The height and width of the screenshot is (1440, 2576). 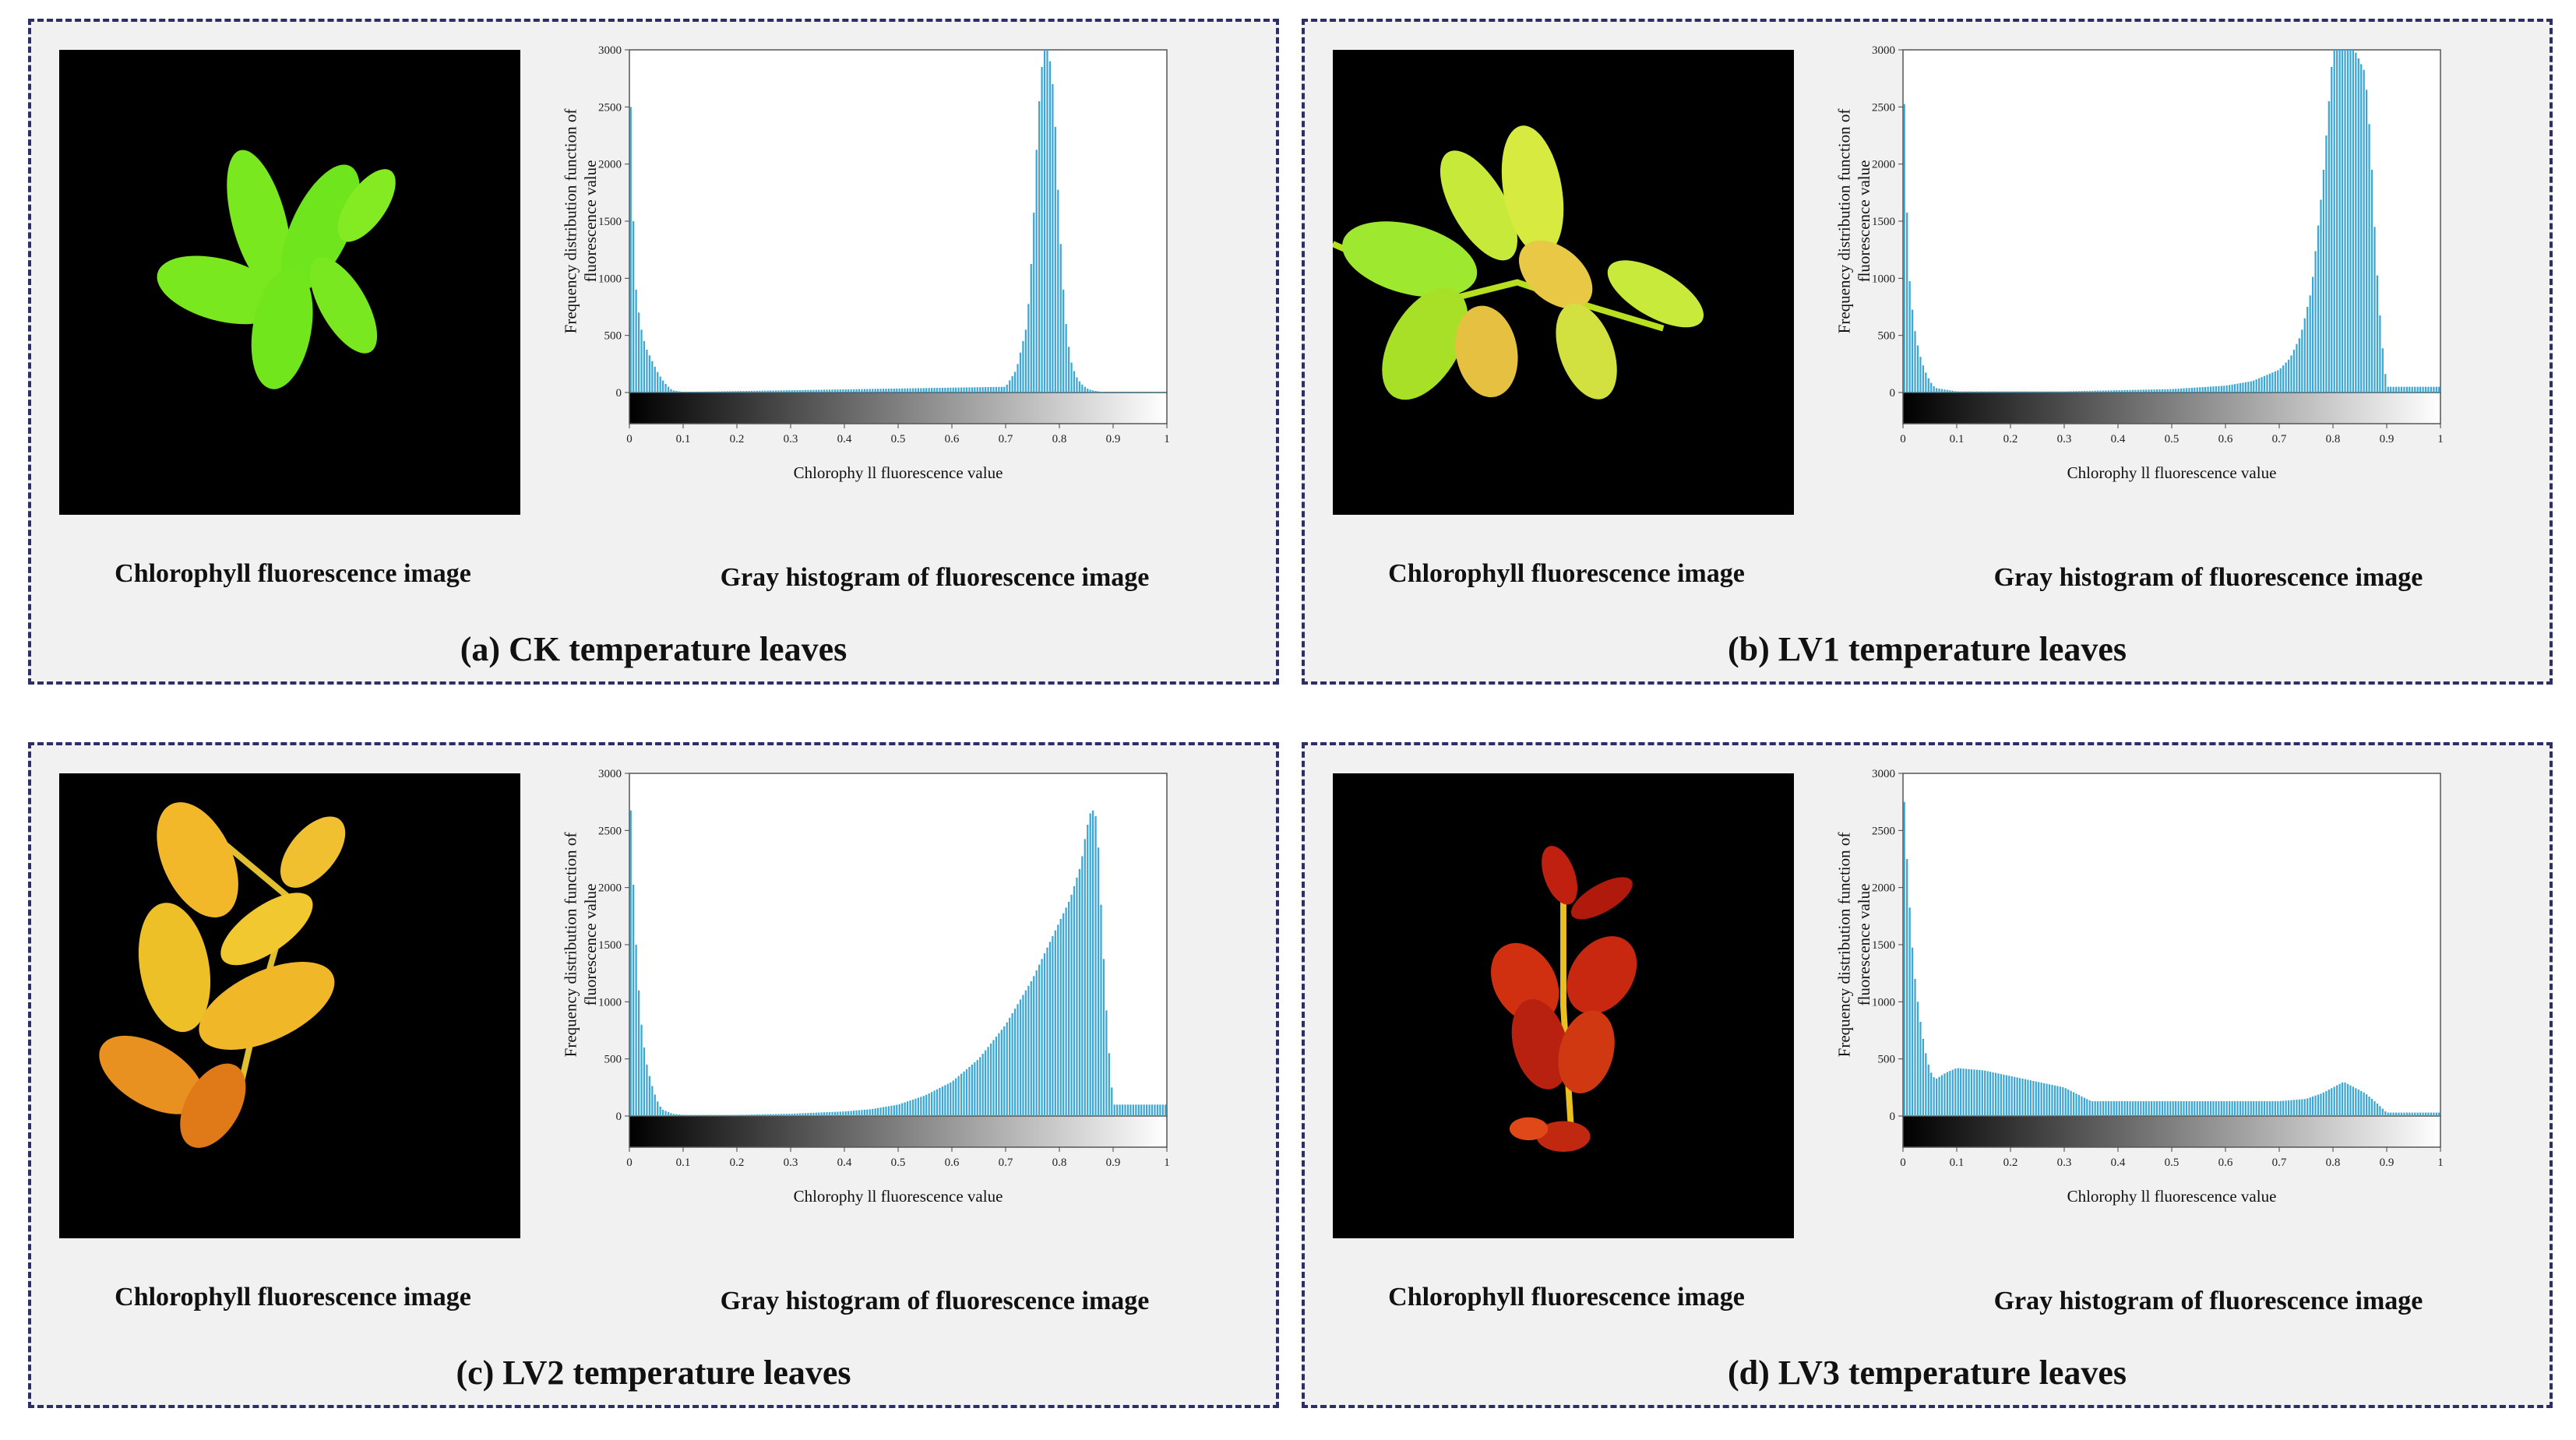 What do you see at coordinates (630, 439) in the screenshot?
I see `x-tick-label: 0` at bounding box center [630, 439].